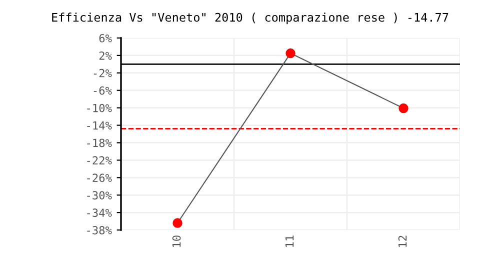 The width and height of the screenshot is (500, 280). Describe the element at coordinates (103, 90) in the screenshot. I see `y-tick-label: -6%` at that location.